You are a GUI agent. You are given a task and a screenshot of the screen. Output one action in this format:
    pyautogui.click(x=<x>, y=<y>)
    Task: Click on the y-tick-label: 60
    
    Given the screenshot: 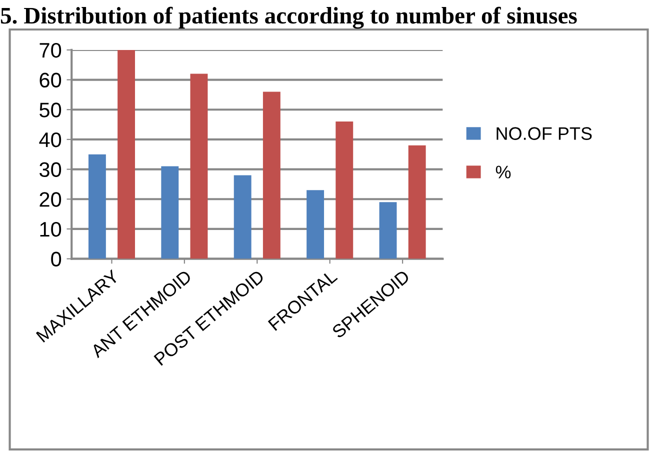 What is the action you would take?
    pyautogui.click(x=51, y=80)
    